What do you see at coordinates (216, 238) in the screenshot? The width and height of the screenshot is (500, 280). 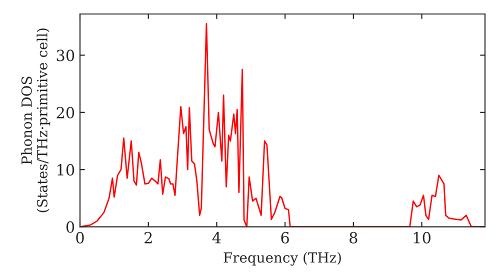 I see `x-tick-label: 4` at bounding box center [216, 238].